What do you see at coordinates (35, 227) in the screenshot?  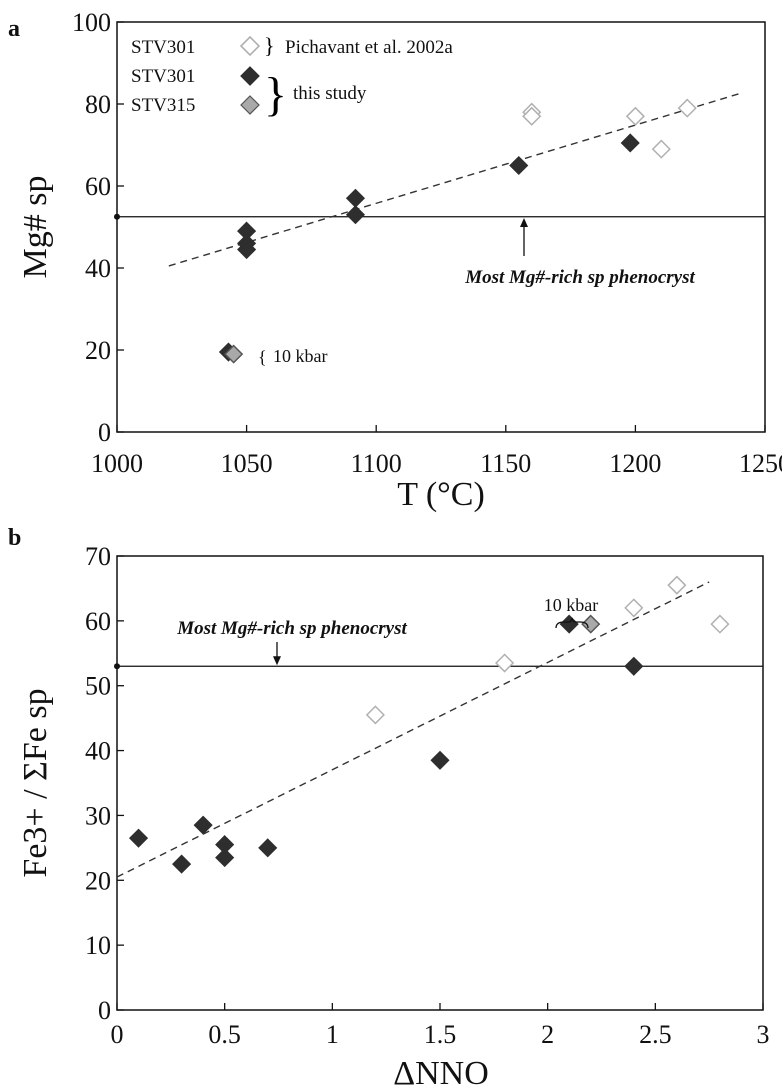 I see `panel-a-y-axis-title: Mg# sp` at bounding box center [35, 227].